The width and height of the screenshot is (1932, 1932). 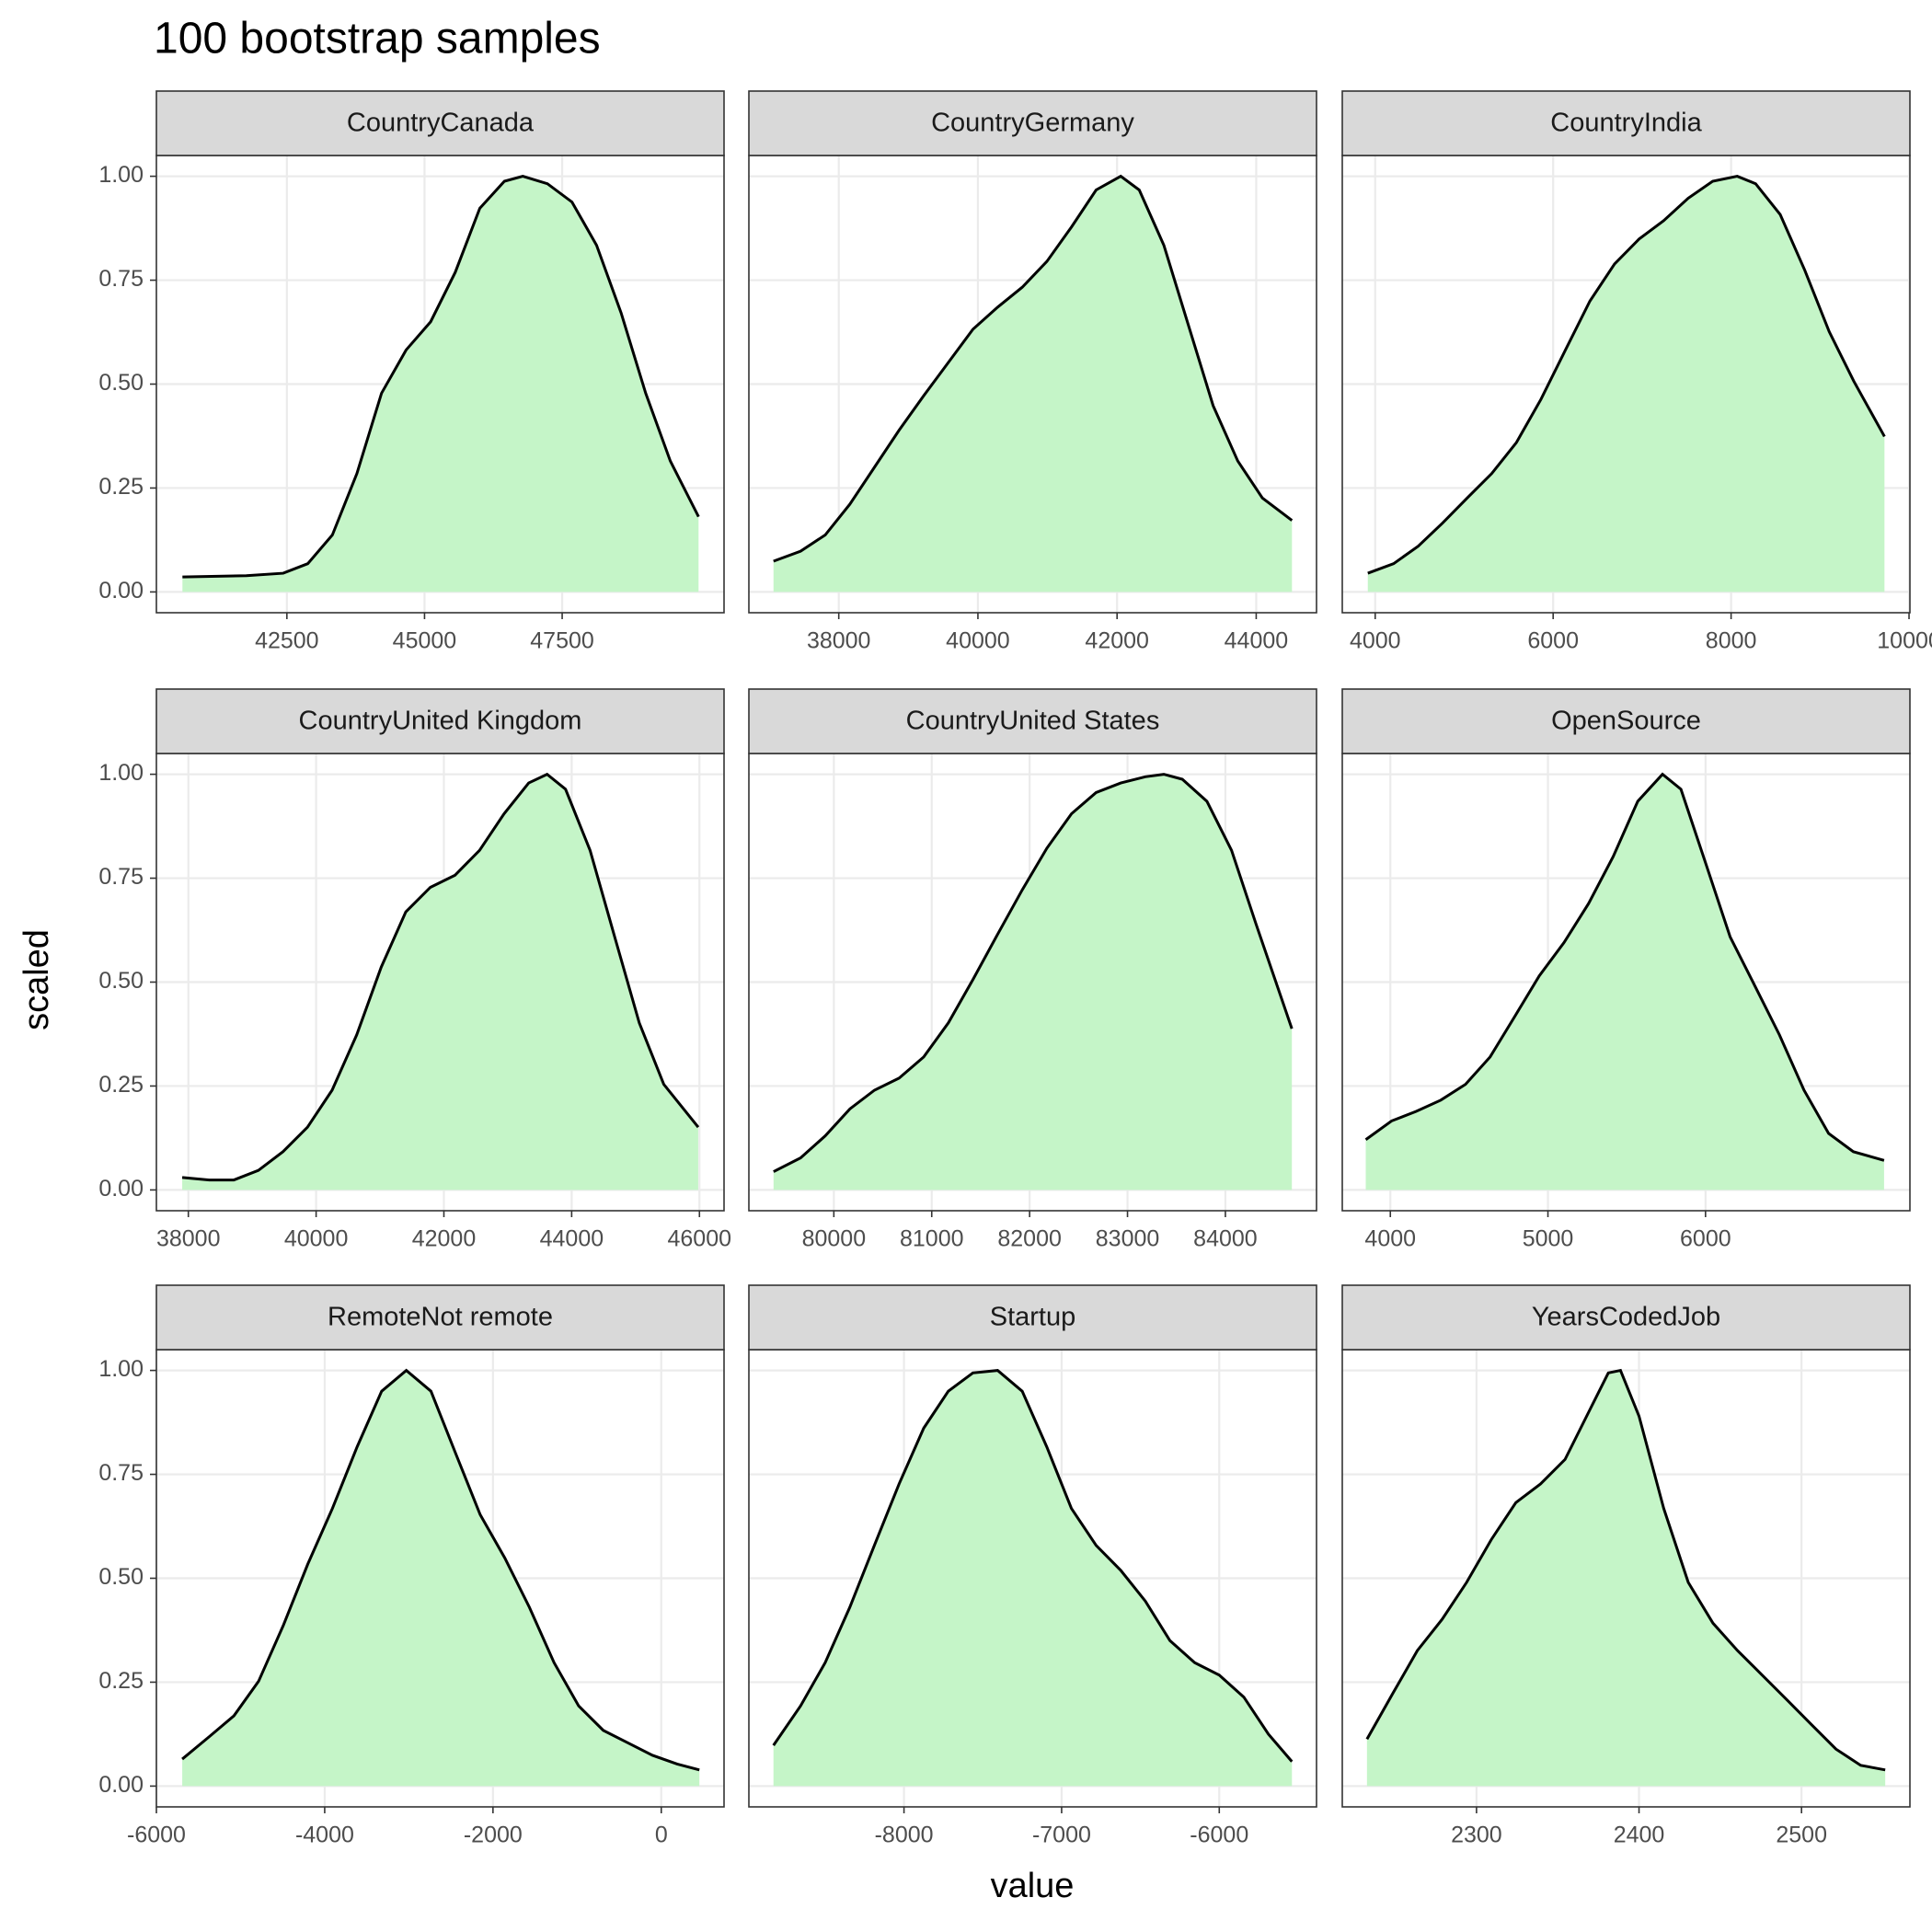 I want to click on strip-label: CountryUnited Kingdom, so click(x=440, y=721).